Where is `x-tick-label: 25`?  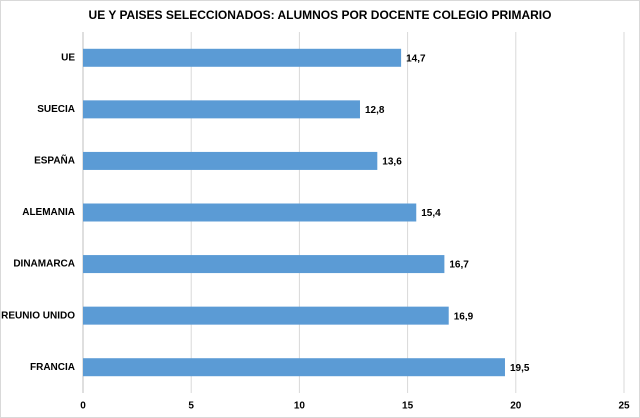 x-tick-label: 25 is located at coordinates (624, 406).